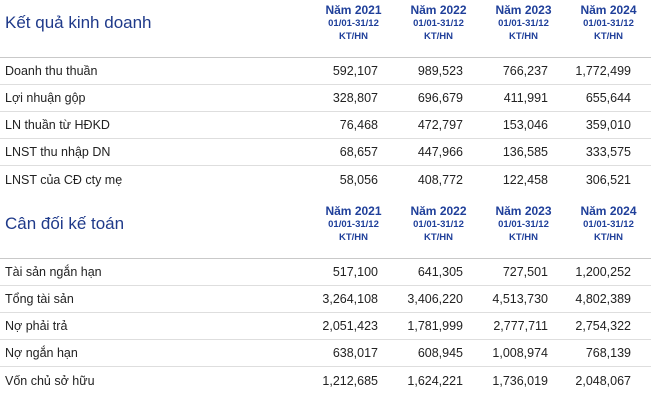 This screenshot has width=651, height=400. I want to click on row-value: 1,200,252, so click(603, 272).